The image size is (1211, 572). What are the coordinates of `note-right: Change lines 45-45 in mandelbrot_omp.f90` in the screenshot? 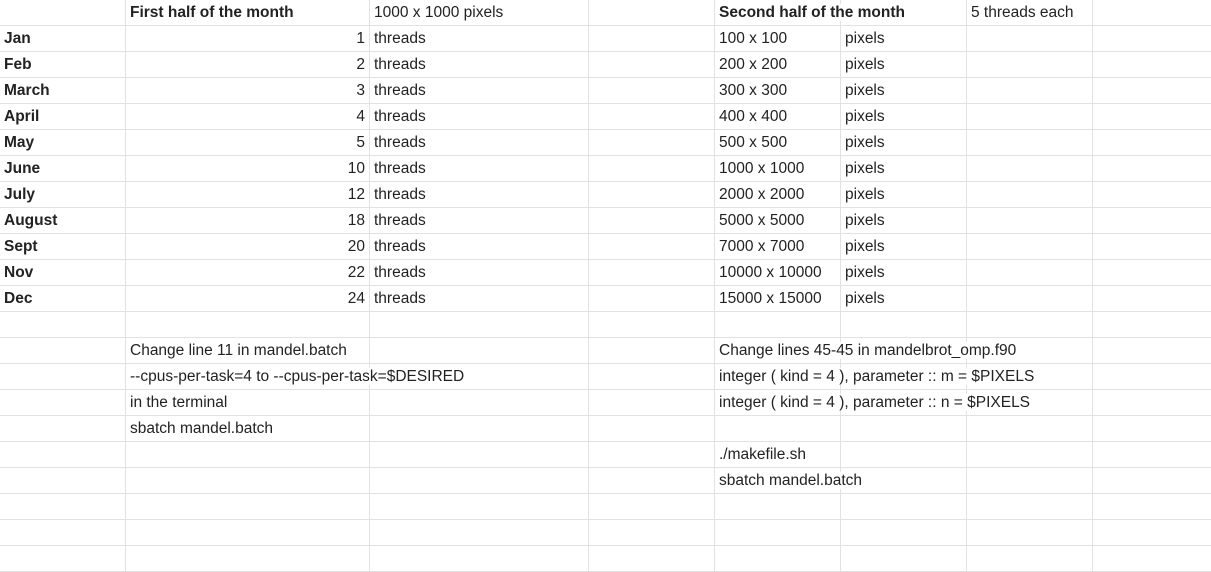 It's located at (866, 351).